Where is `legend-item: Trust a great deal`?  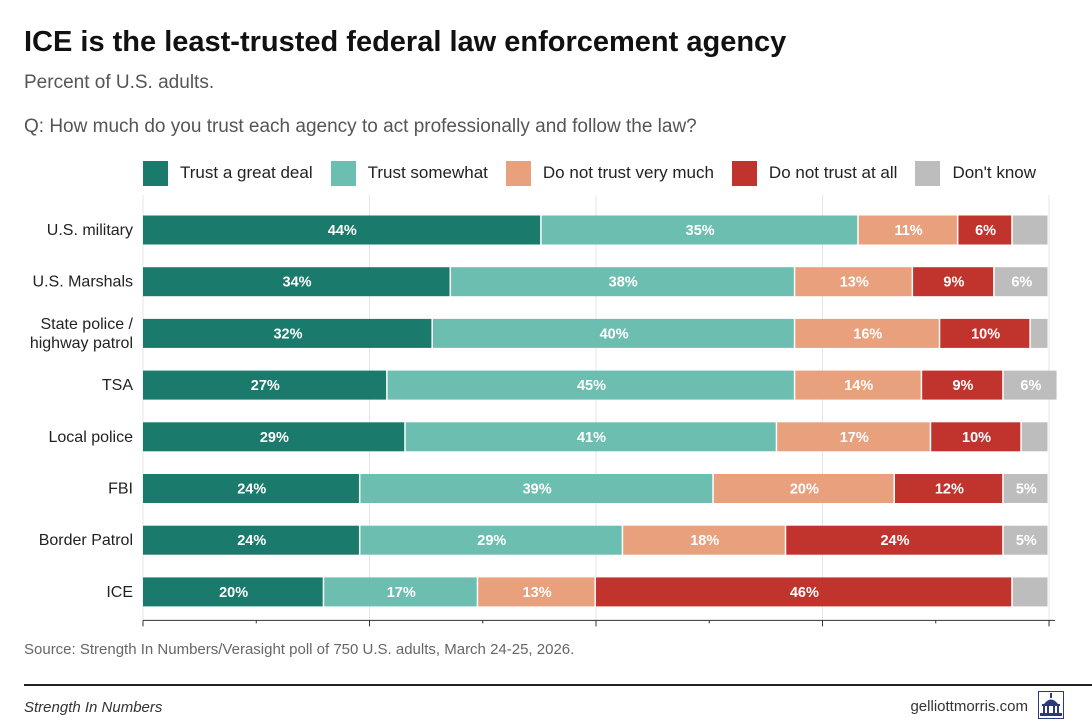
legend-item: Trust a great deal is located at coordinates (228, 173).